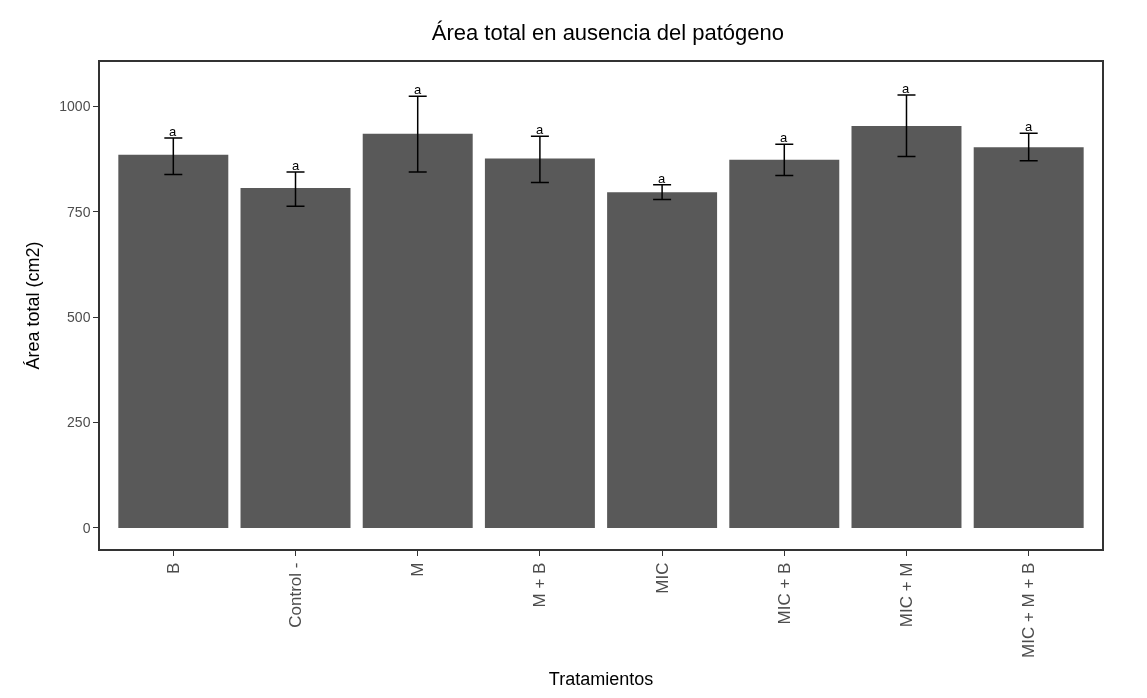 This screenshot has height=698, width=1147. Describe the element at coordinates (75, 106) in the screenshot. I see `y-tick-label: 1000` at that location.